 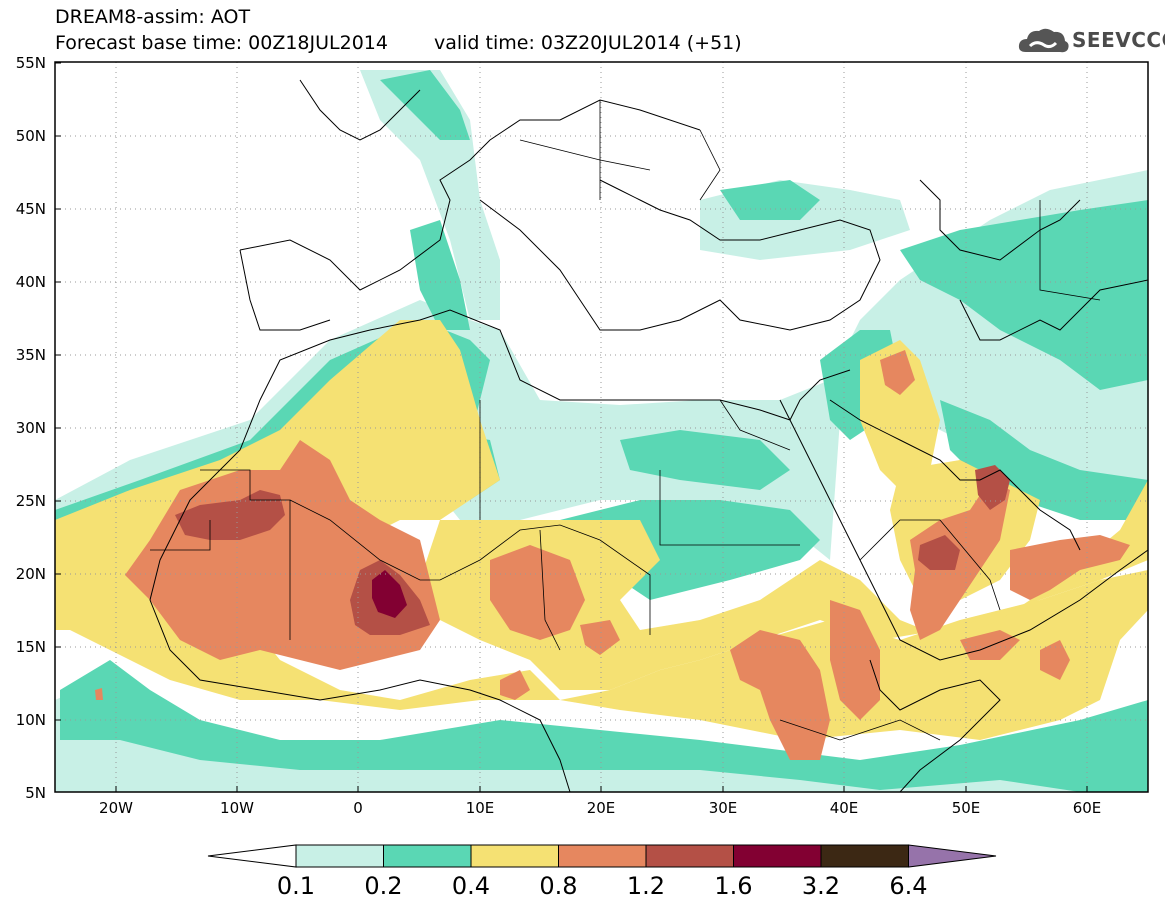 What do you see at coordinates (31, 136) in the screenshot?
I see `lat-label: 50N` at bounding box center [31, 136].